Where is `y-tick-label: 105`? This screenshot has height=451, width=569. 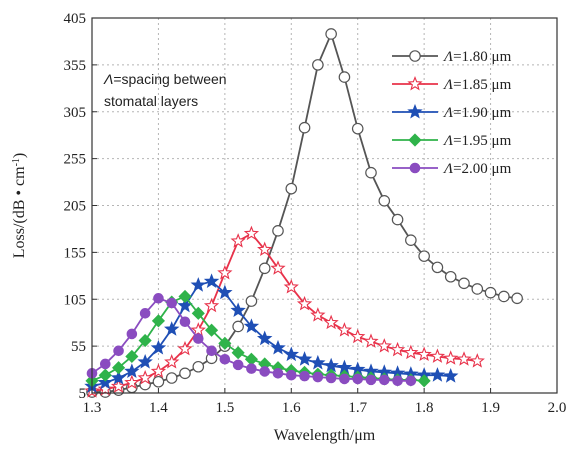
y-tick-label: 105 is located at coordinates (75, 300).